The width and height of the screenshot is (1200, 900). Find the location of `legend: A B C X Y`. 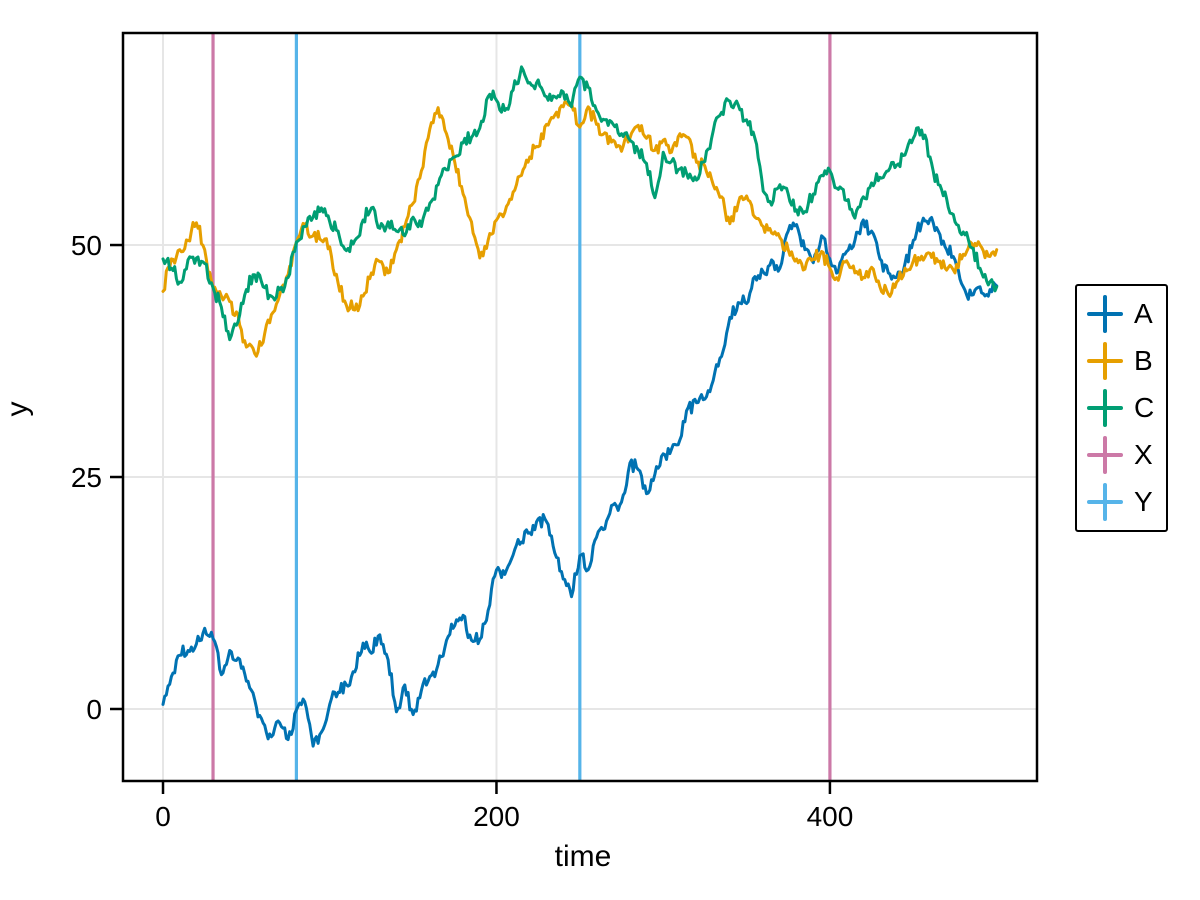

legend: A B C X Y is located at coordinates (1121, 408).